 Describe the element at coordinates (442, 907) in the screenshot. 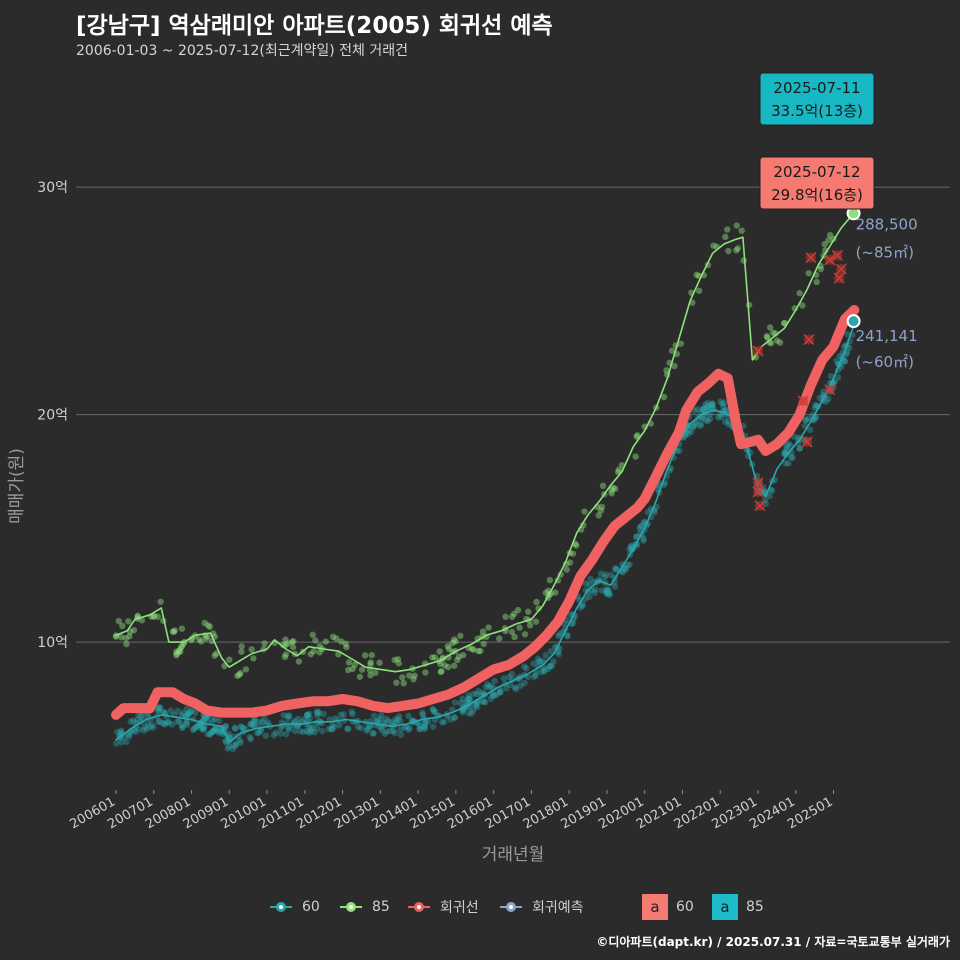

I see `legend-item-regression: 회귀선` at that location.